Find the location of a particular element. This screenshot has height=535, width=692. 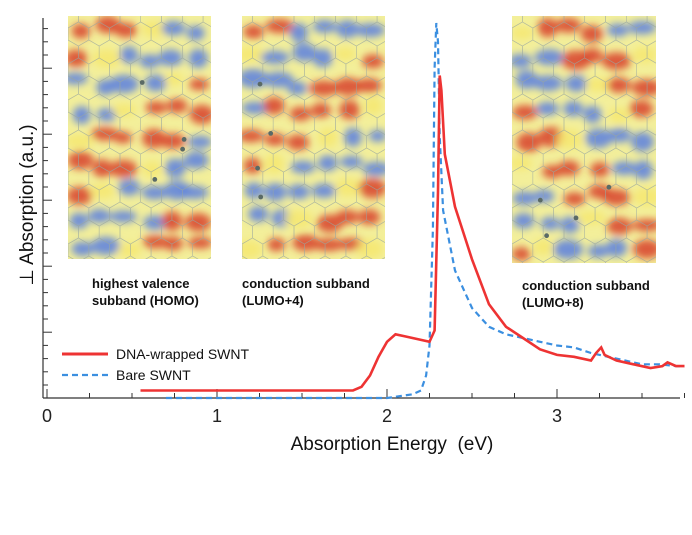

x-axis-title: Absorption Energy (eV) is located at coordinates (392, 444).